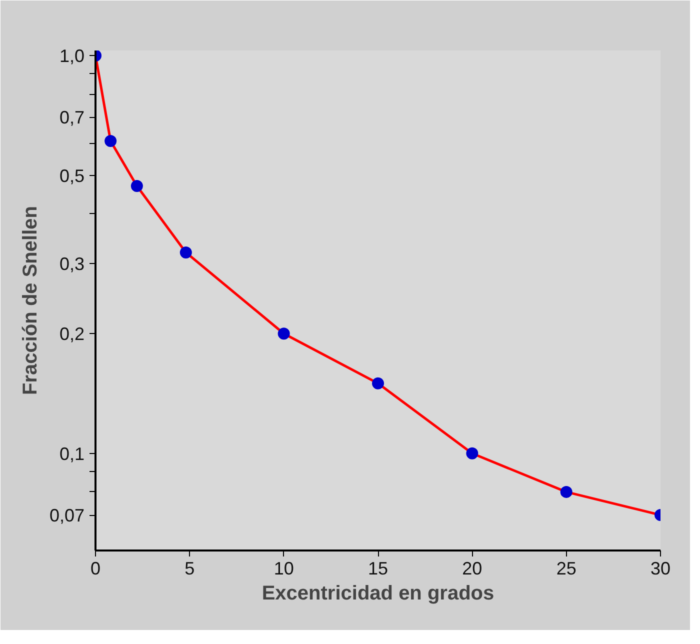 The image size is (700, 644). What do you see at coordinates (72, 264) in the screenshot?
I see `y-tick-label: 0,3` at bounding box center [72, 264].